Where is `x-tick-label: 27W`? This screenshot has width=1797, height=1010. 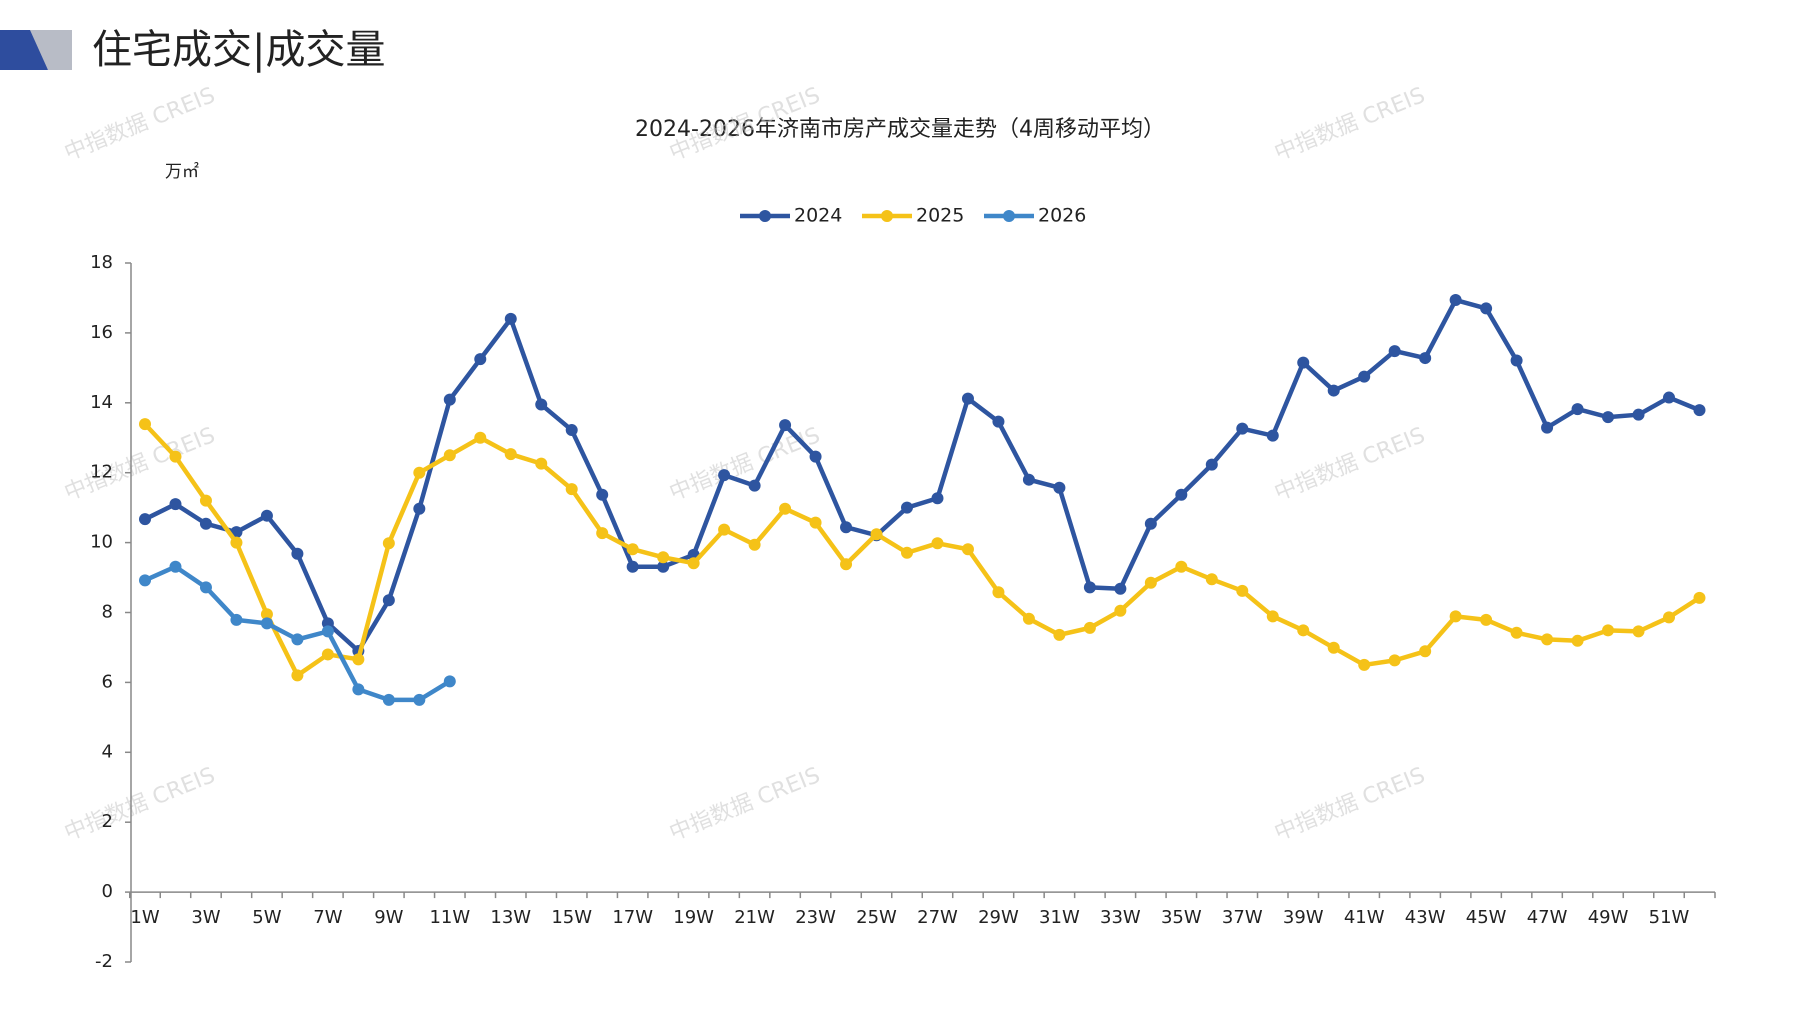 x-tick-label: 27W is located at coordinates (937, 917).